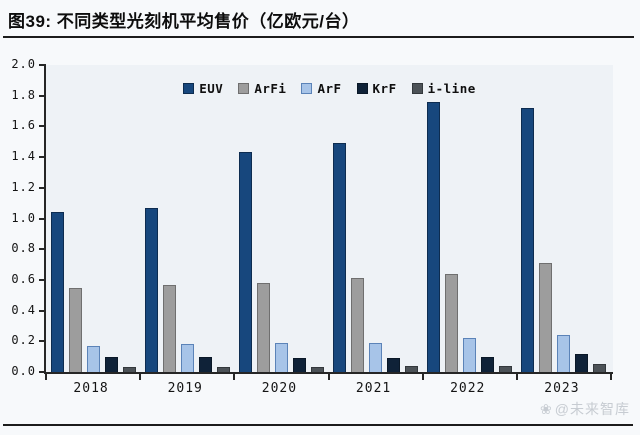 This screenshot has height=435, width=640. Describe the element at coordinates (23, 217) in the screenshot. I see `y-tick-label: 1.0` at that location.